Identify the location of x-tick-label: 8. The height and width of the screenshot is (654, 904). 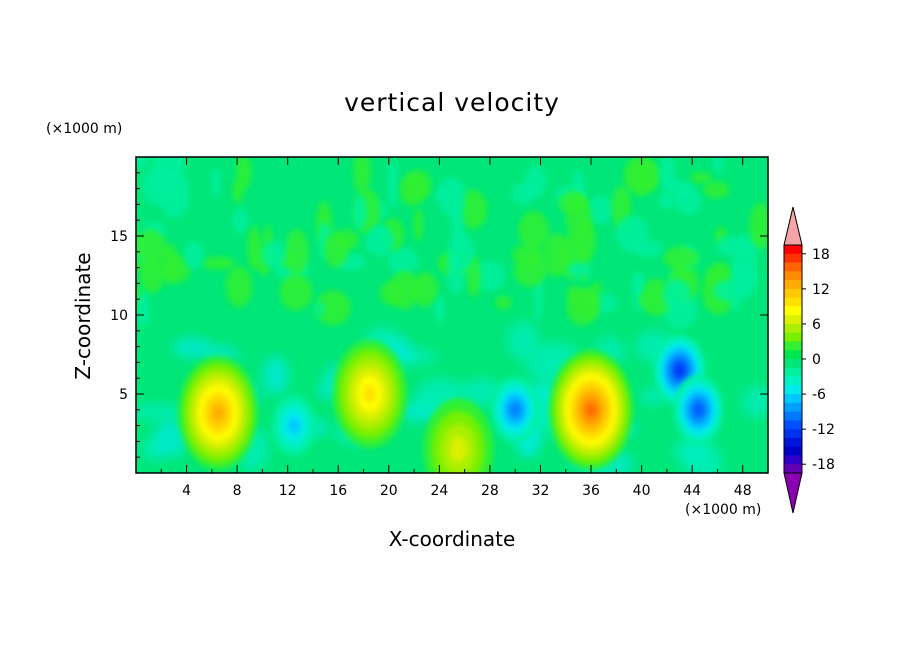
(237, 491).